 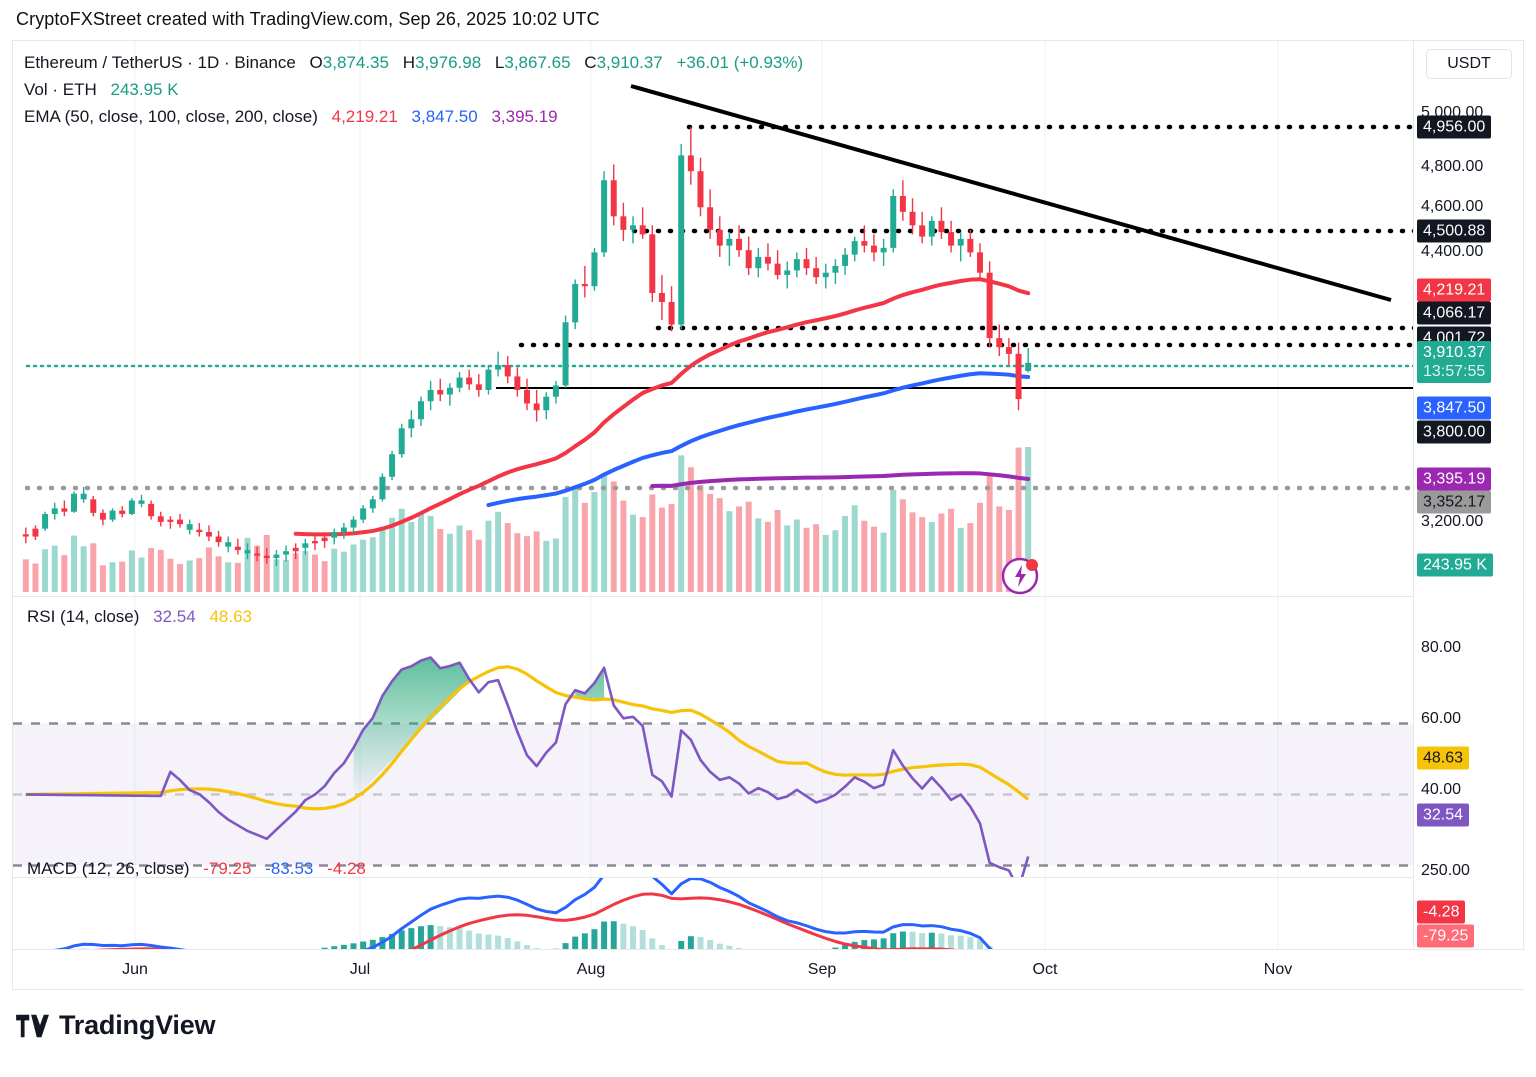 I want to click on rsi-tick-0: 80.00, so click(x=1441, y=647).